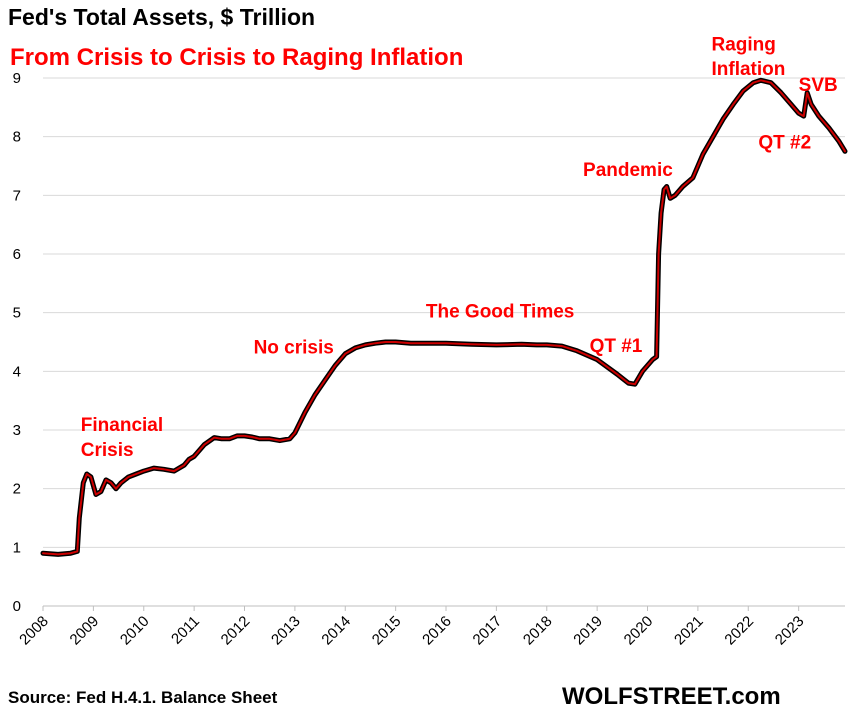  What do you see at coordinates (236, 631) in the screenshot?
I see `x-tick-label: 2012` at bounding box center [236, 631].